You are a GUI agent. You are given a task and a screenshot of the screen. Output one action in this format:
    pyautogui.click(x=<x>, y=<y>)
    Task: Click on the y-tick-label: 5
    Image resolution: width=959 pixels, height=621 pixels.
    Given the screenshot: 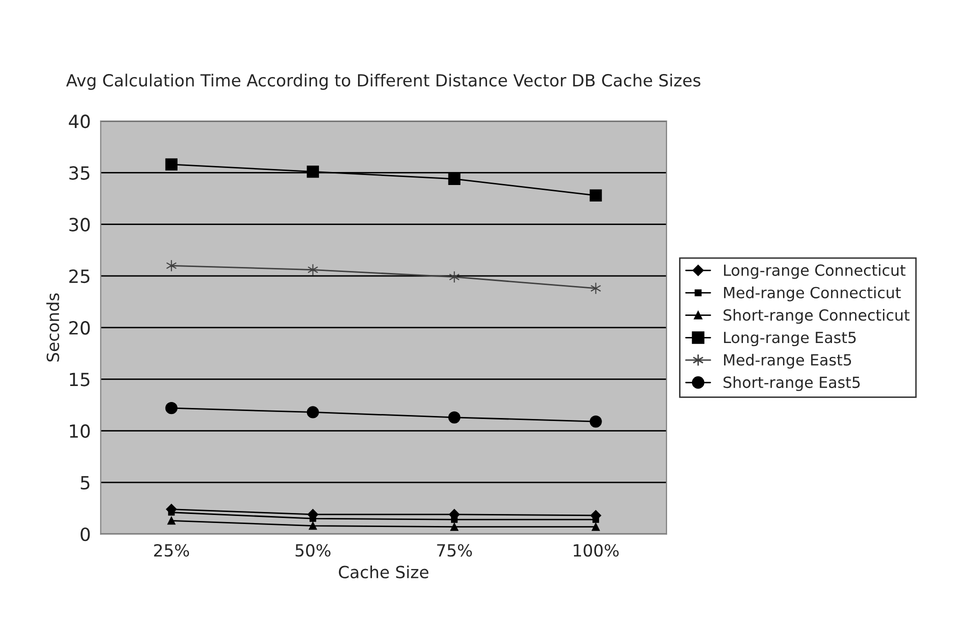 What is the action you would take?
    pyautogui.click(x=85, y=483)
    